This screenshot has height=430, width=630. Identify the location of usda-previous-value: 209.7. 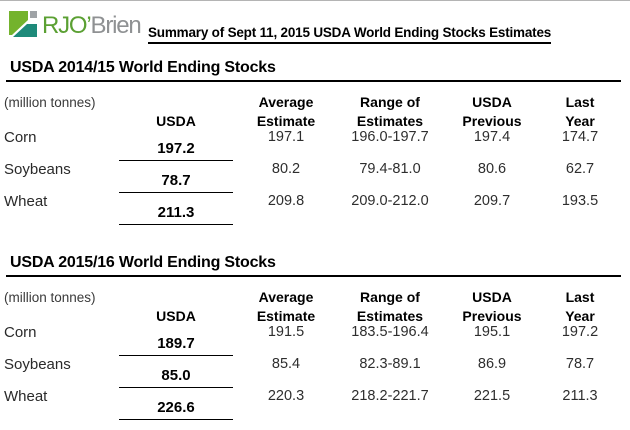
(492, 201).